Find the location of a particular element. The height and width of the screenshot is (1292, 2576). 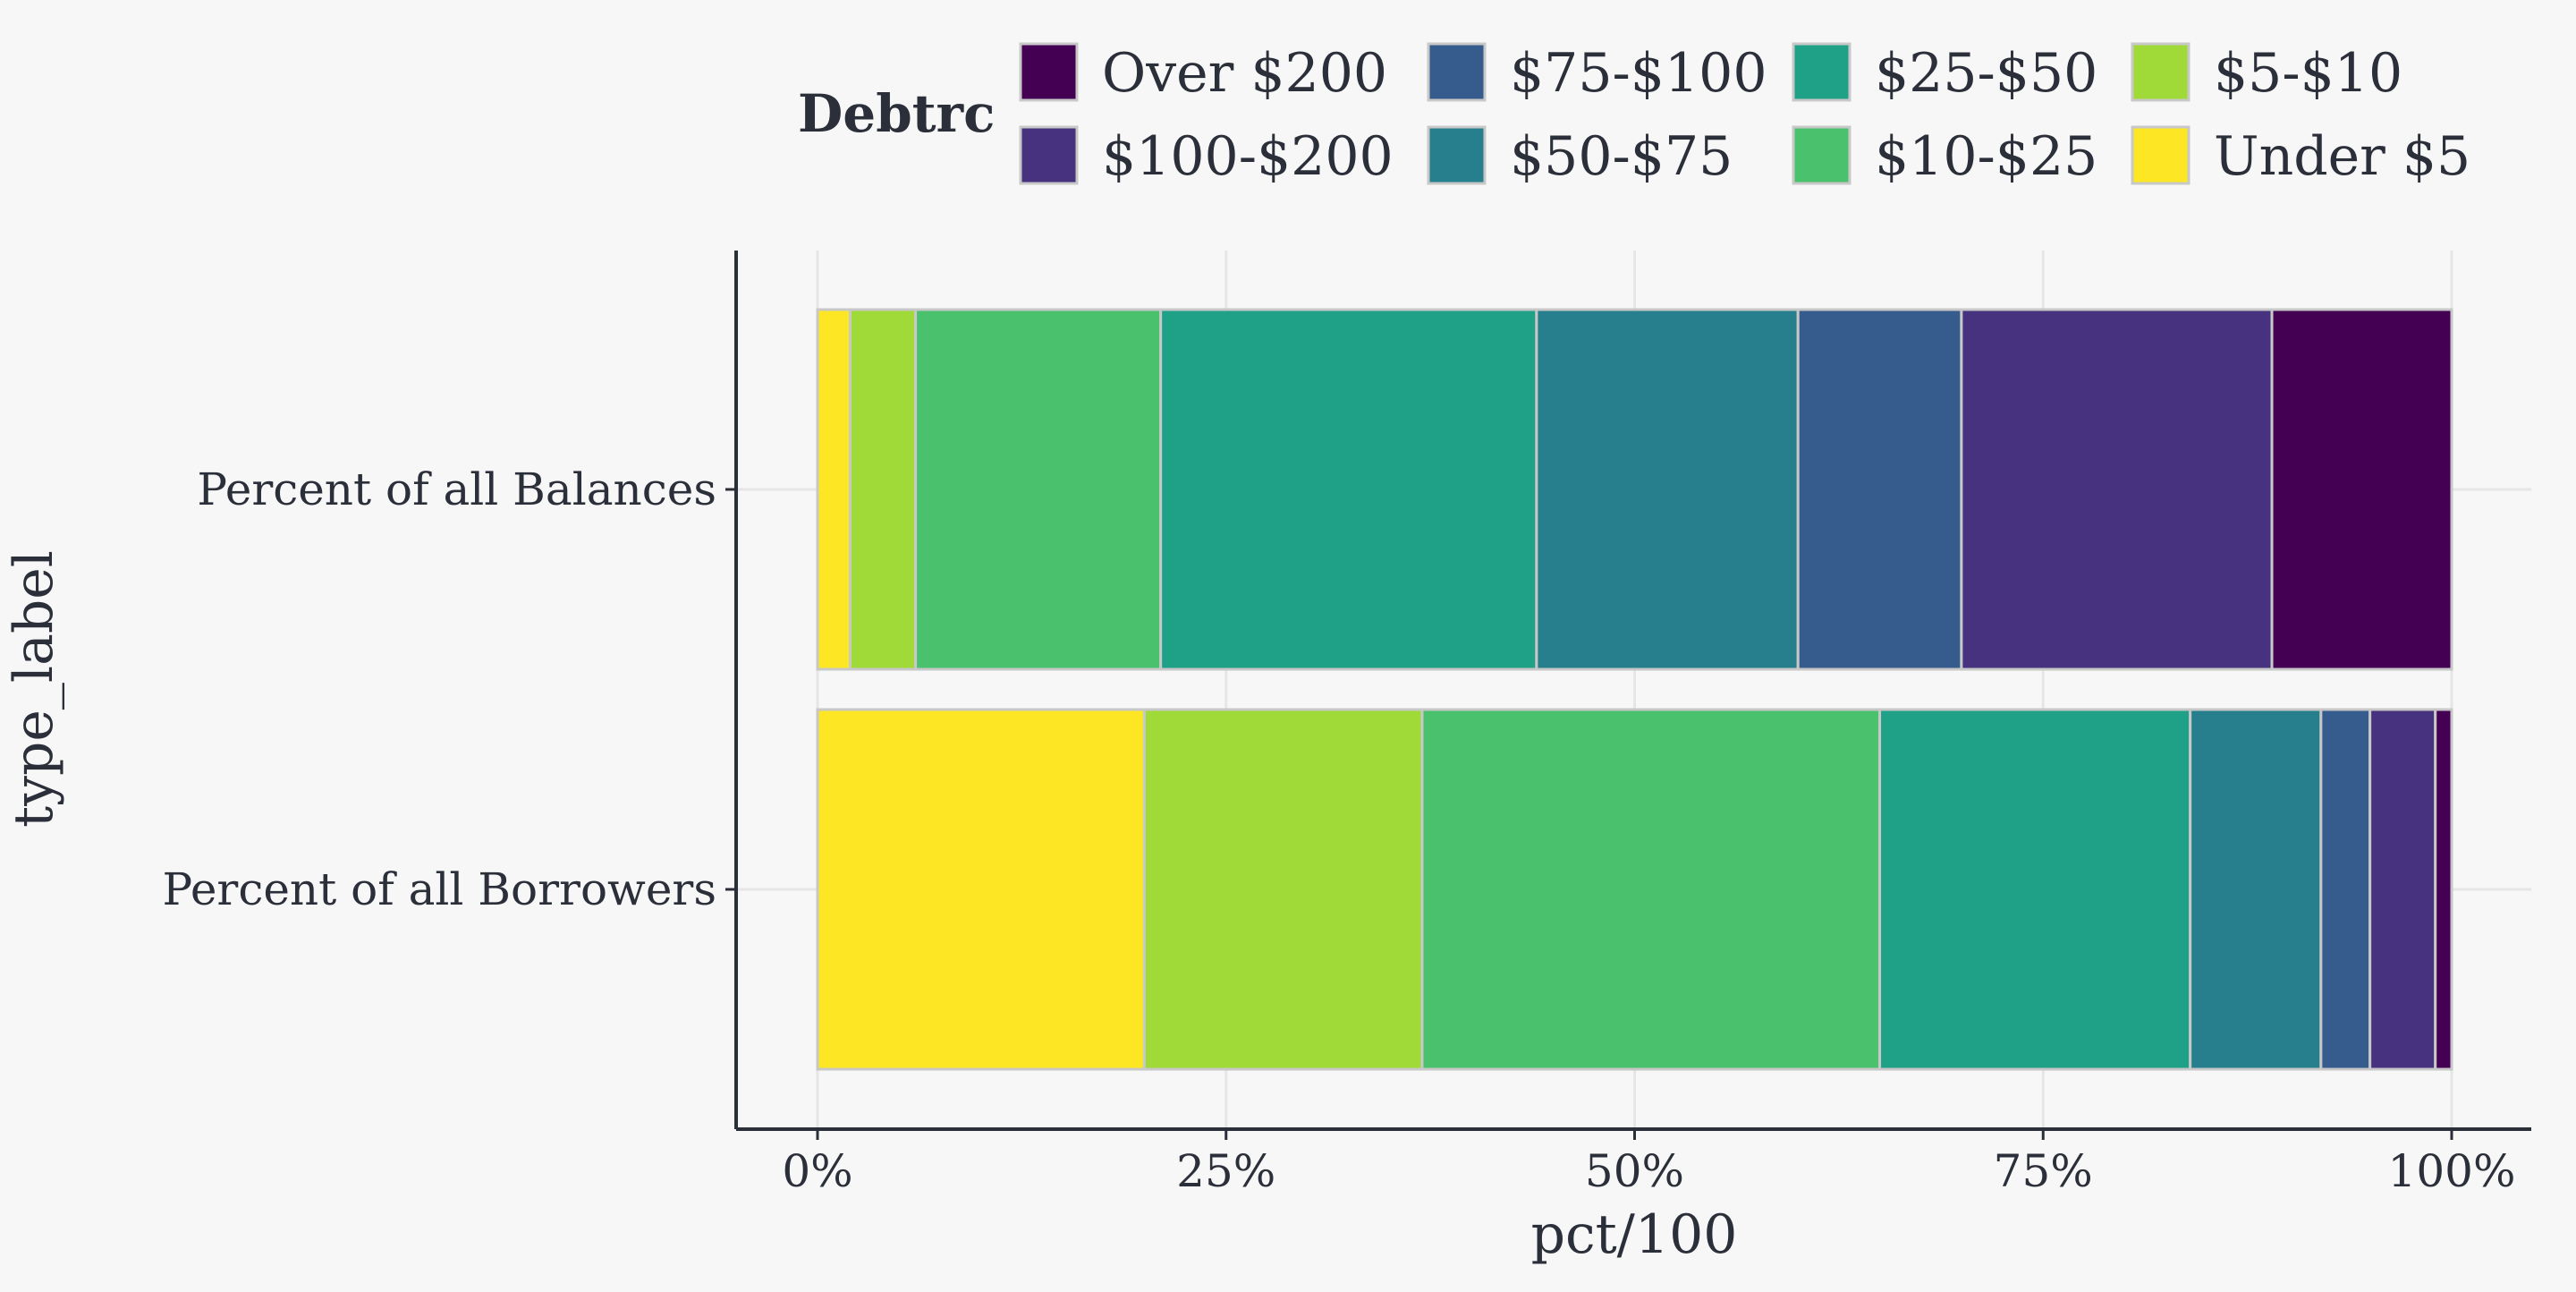

legend-label--50-75: $50-$75 is located at coordinates (1621, 156).